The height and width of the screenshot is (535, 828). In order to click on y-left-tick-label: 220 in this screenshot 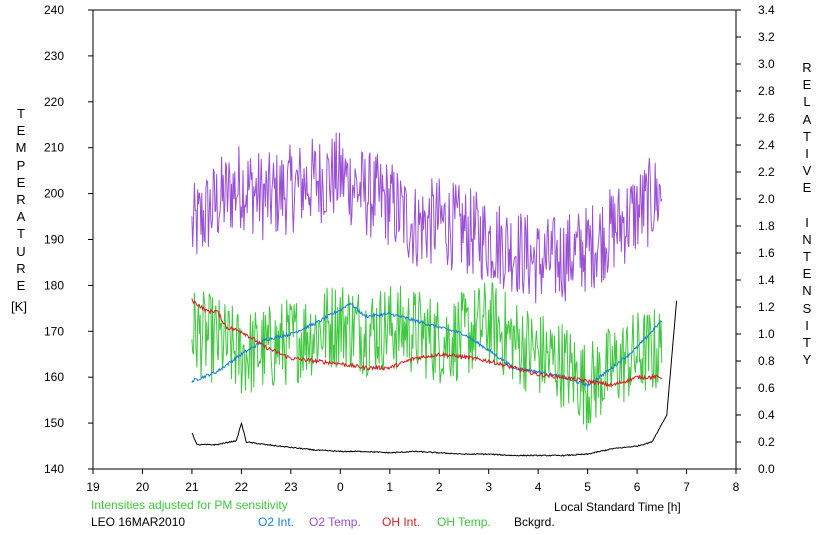, I will do `click(54, 102)`.